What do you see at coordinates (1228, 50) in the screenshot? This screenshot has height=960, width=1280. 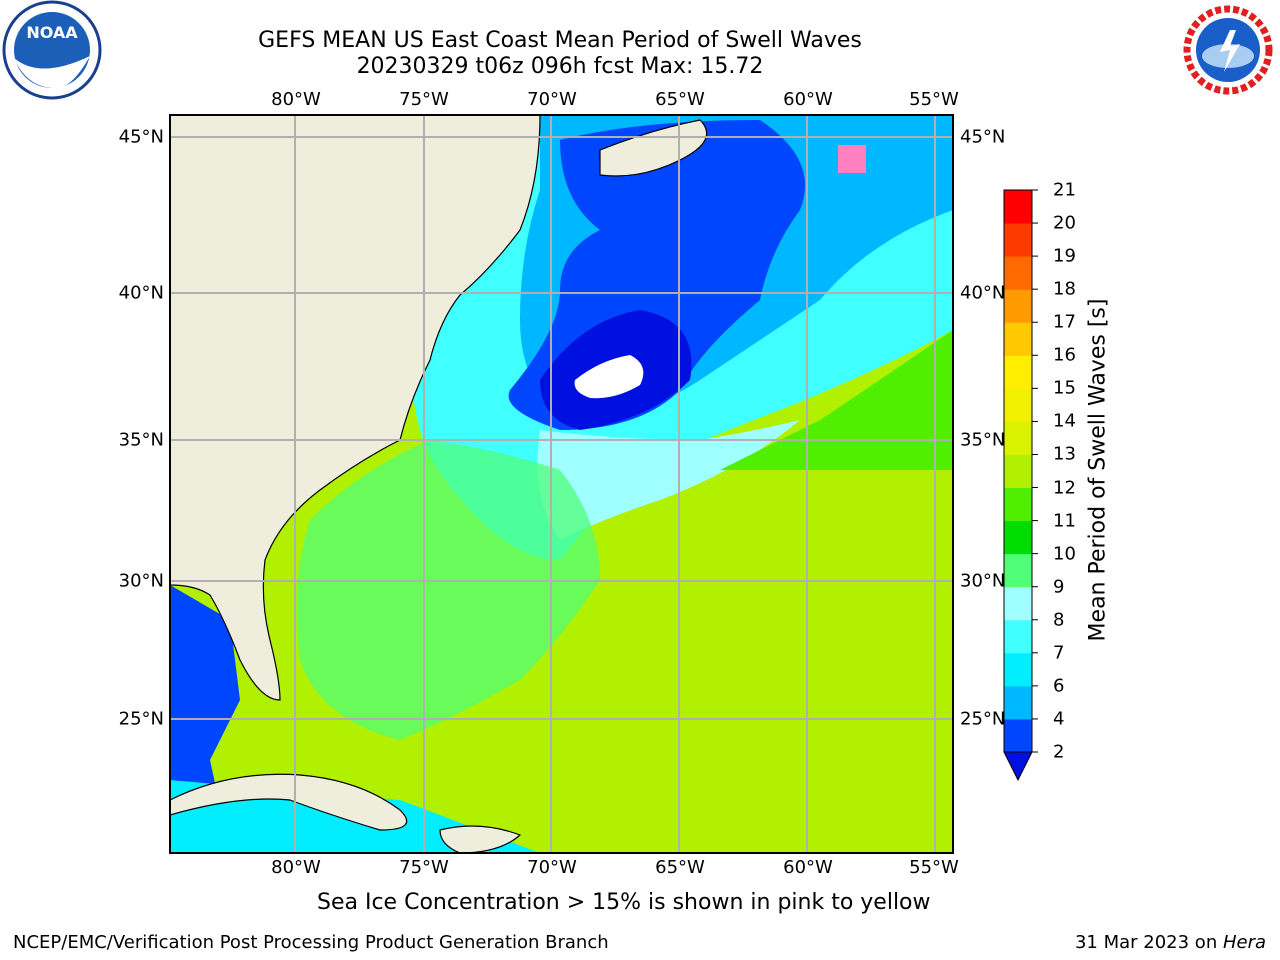 I see `national-weather-service-logo` at bounding box center [1228, 50].